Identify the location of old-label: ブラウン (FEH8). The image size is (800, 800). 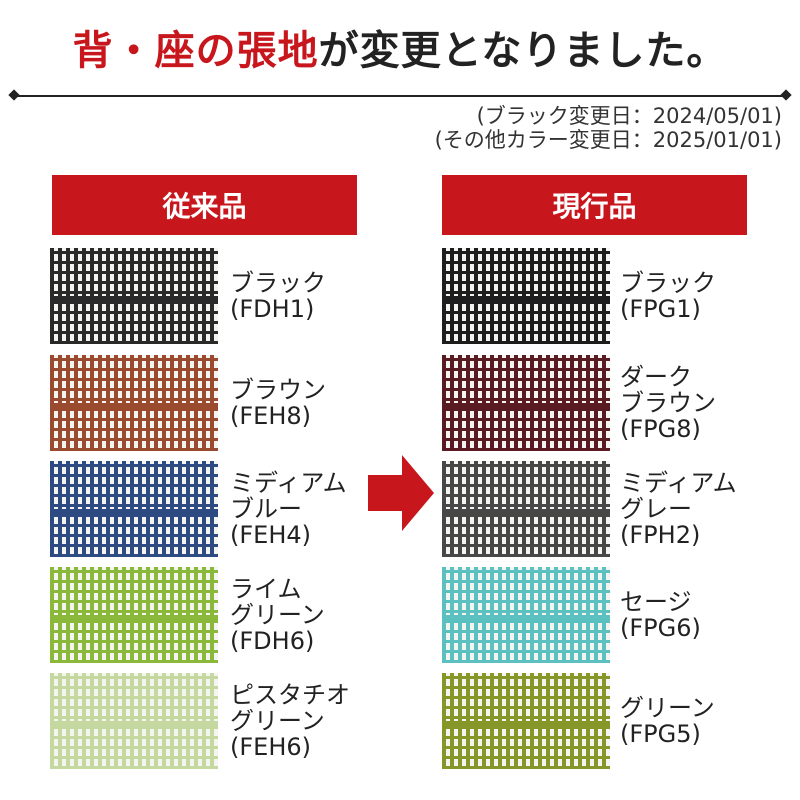
(278, 403).